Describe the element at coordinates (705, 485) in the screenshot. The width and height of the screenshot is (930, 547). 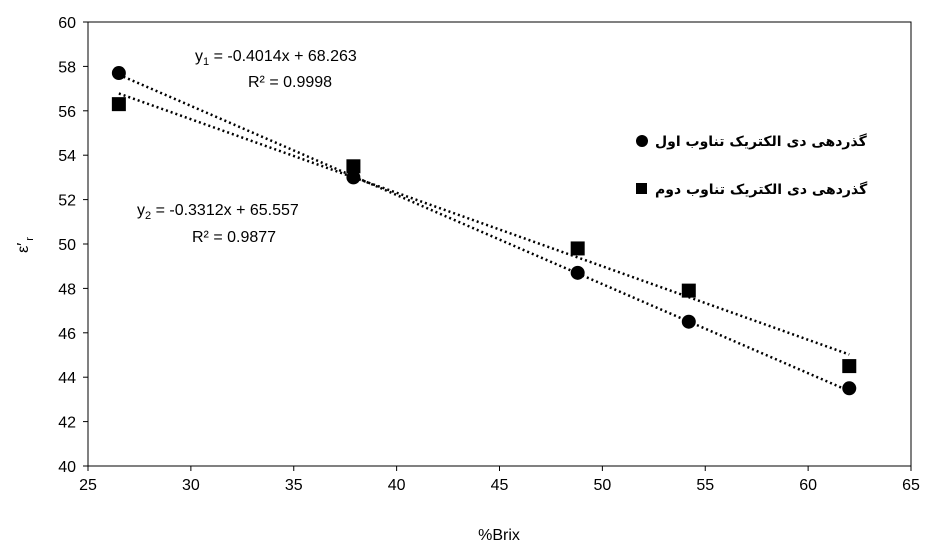
I see `x-tick-label: 55` at that location.